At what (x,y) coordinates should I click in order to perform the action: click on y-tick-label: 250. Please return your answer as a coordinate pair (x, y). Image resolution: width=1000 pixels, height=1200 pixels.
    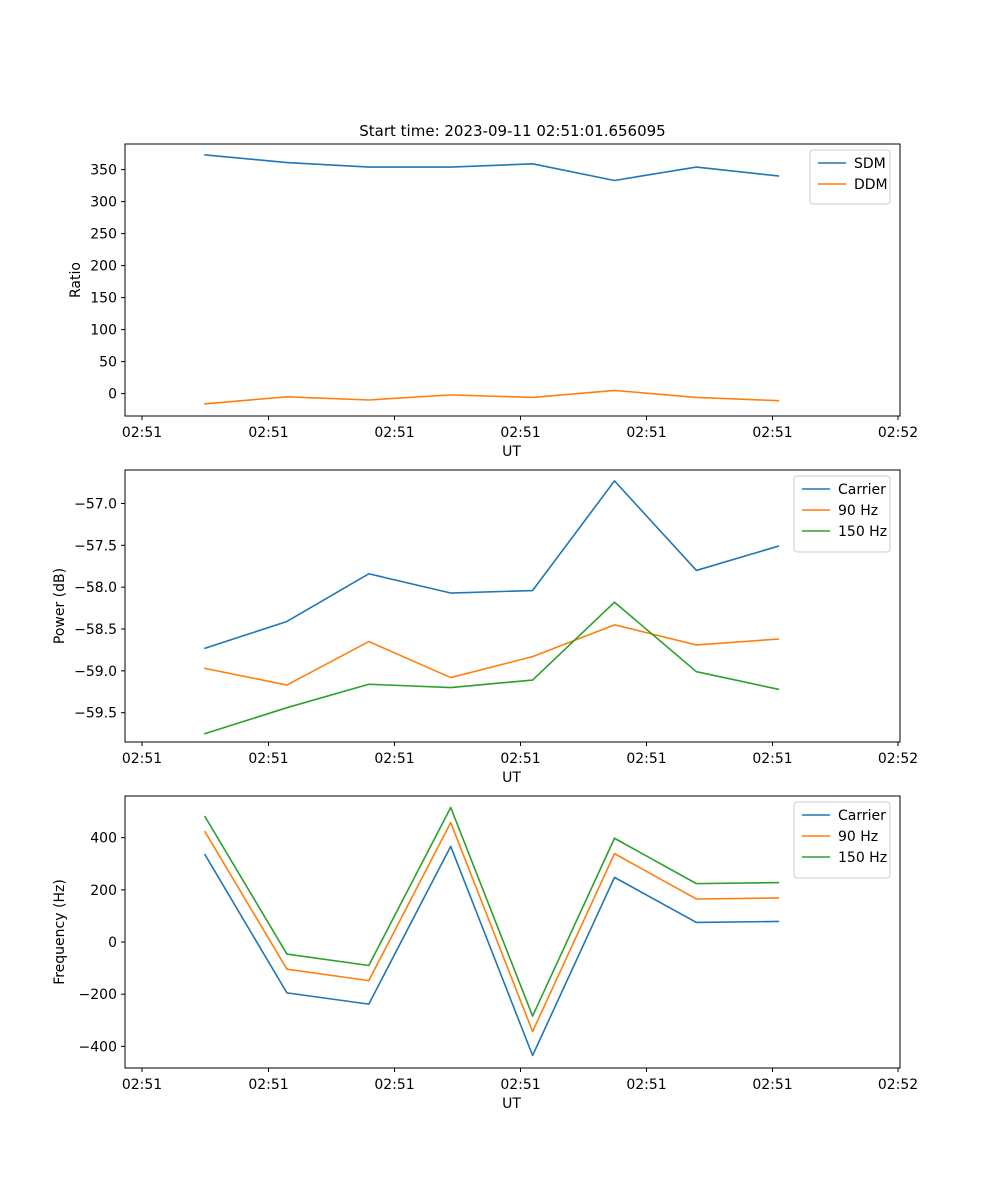
    Looking at the image, I should click on (103, 235).